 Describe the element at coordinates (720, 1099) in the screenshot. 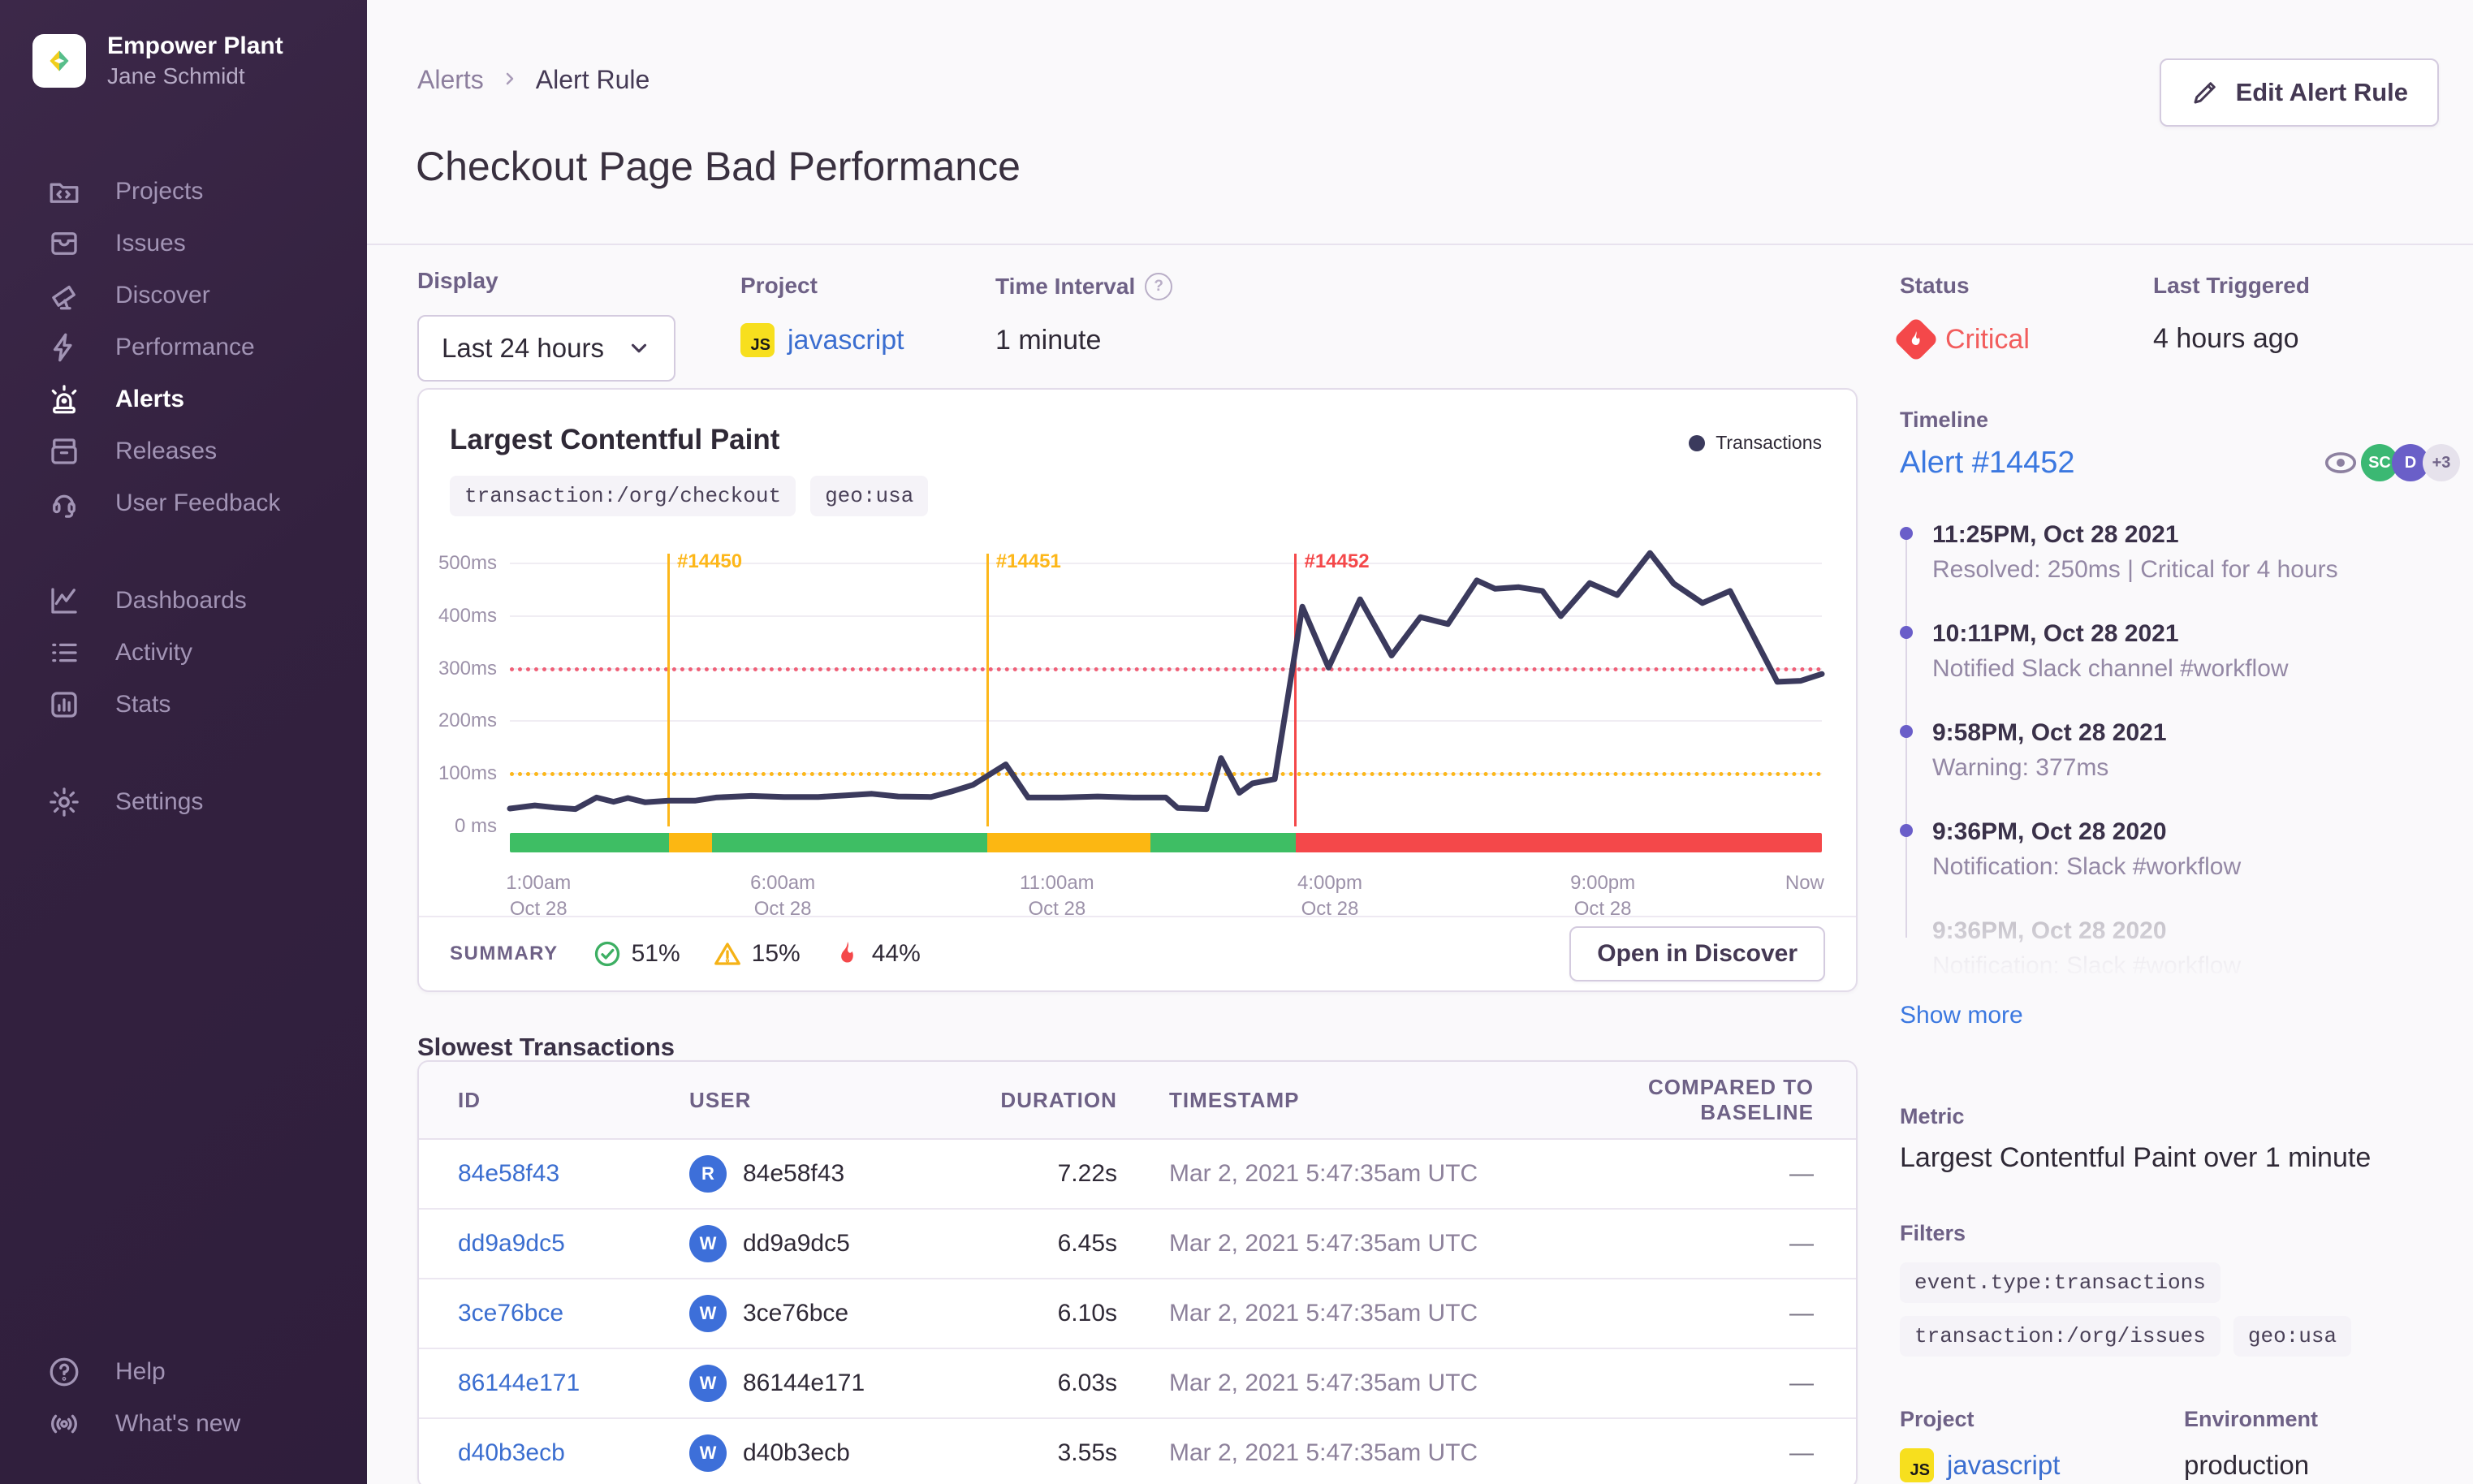

I see `col-user: USER` at that location.